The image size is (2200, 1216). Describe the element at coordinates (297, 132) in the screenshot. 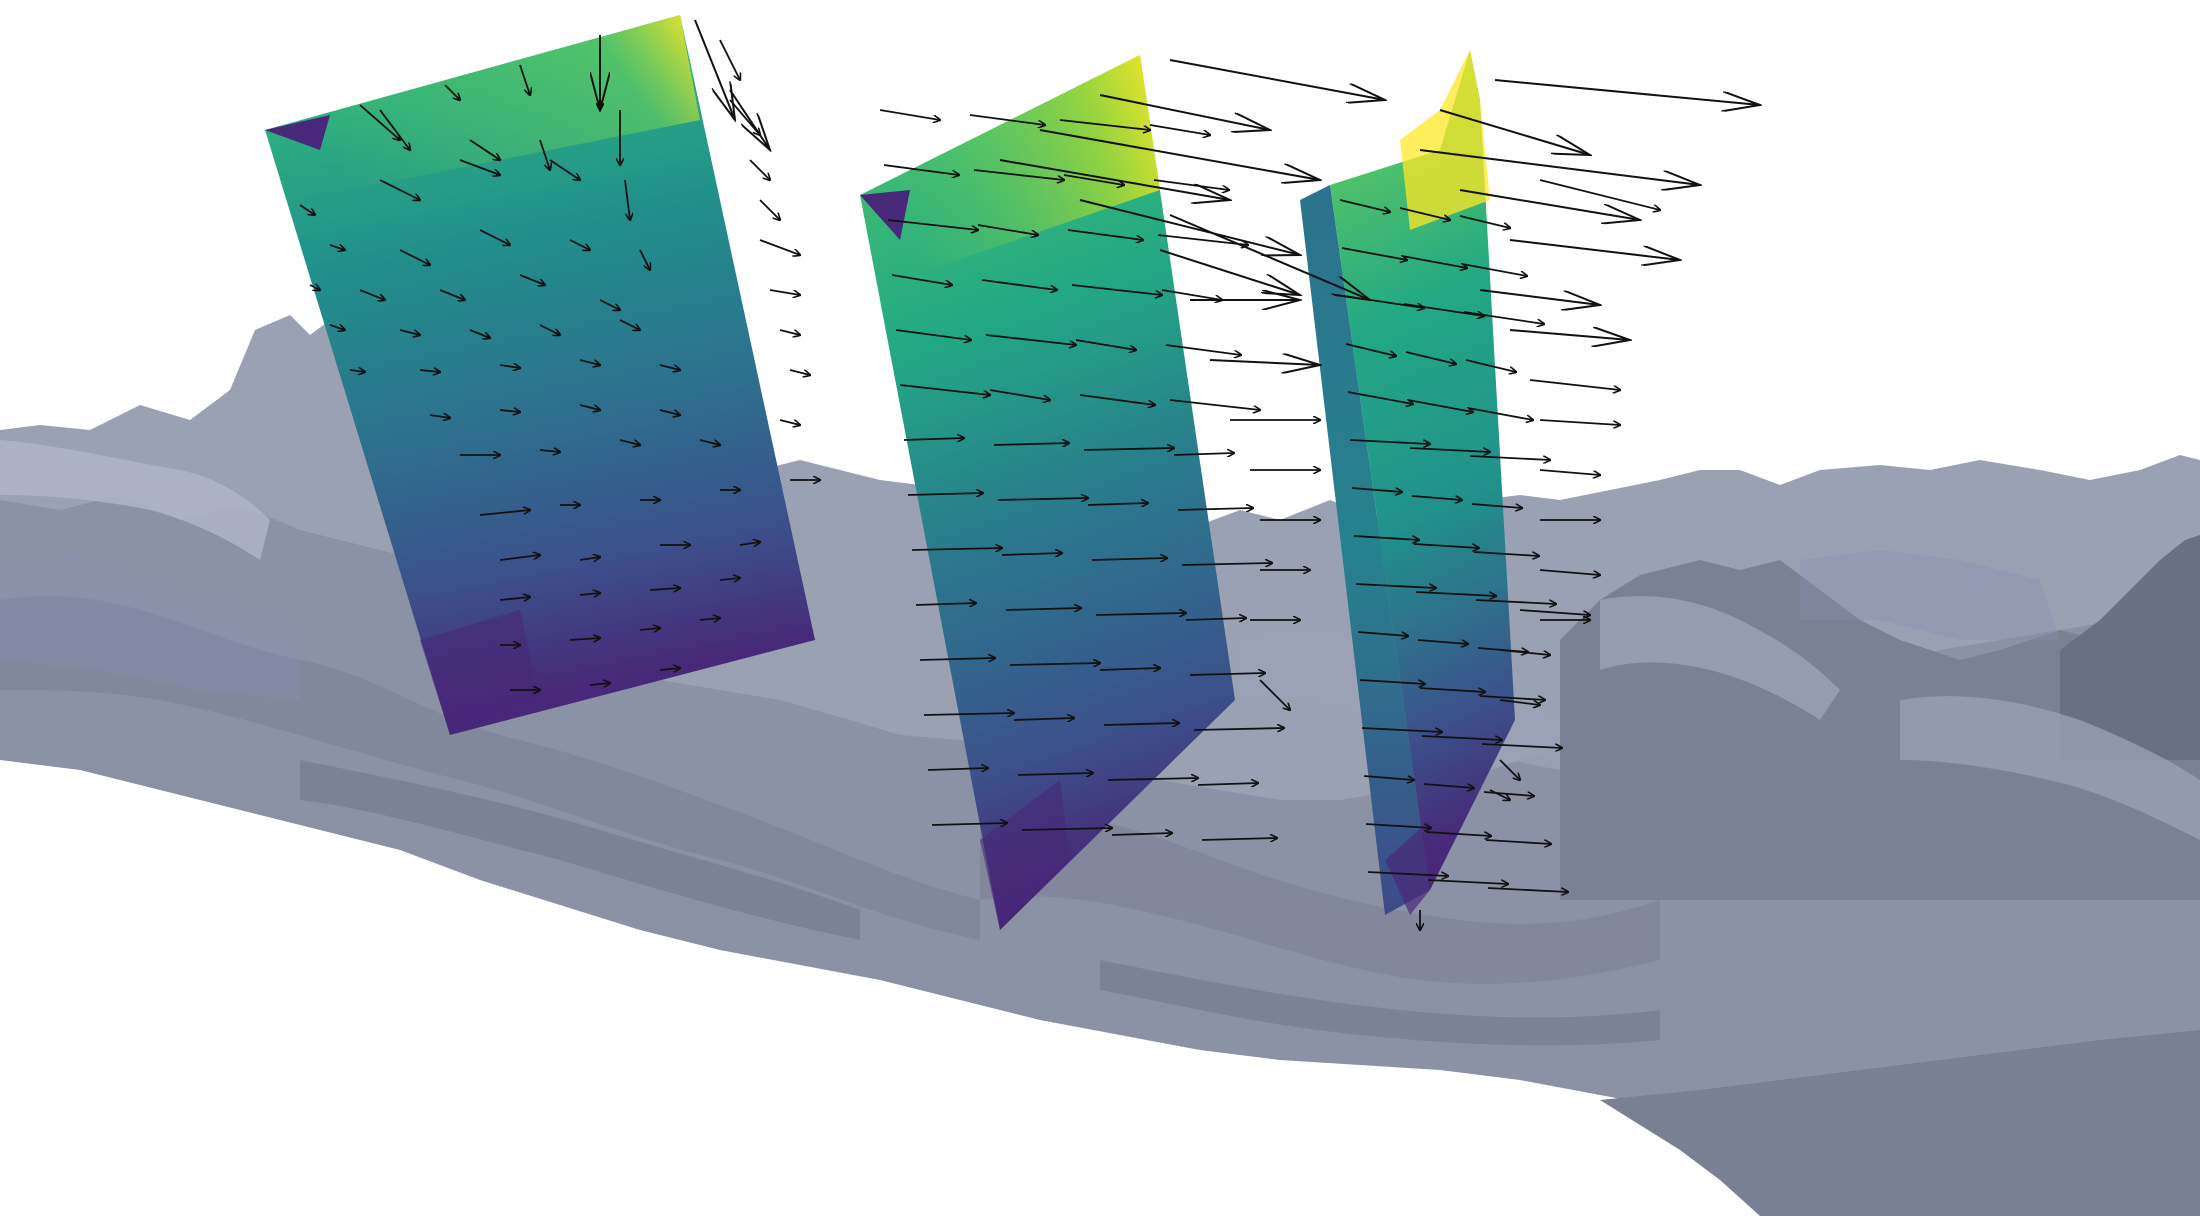

I see `slice-1-corner-dark` at that location.